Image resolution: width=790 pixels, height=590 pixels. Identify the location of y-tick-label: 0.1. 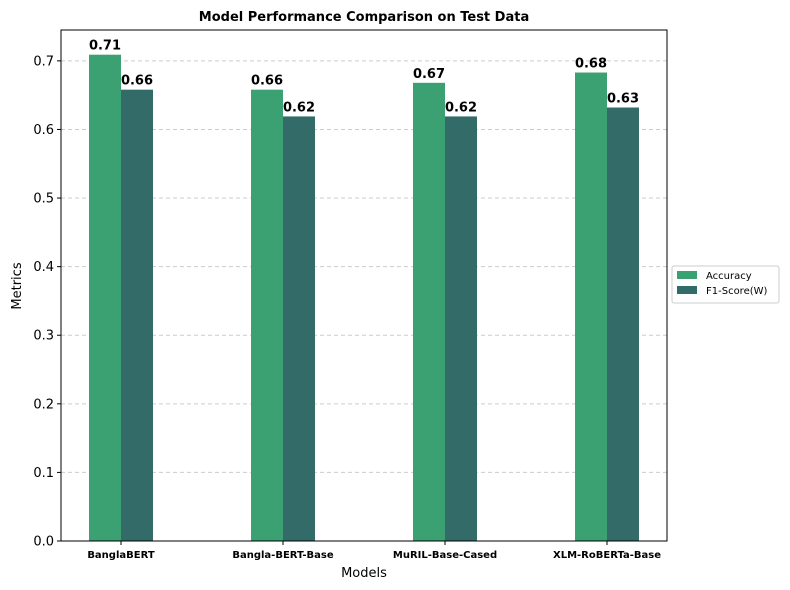
(43, 473).